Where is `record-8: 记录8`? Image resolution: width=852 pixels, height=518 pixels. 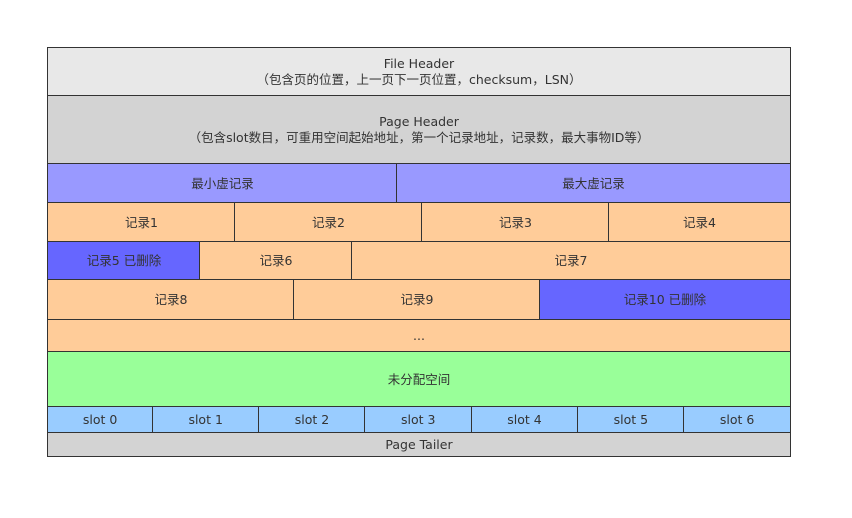 record-8: 记录8 is located at coordinates (171, 300).